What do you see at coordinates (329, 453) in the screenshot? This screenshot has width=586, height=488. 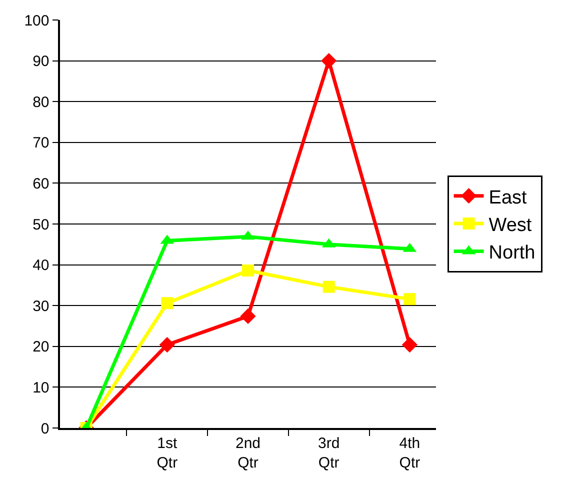 I see `x-tick-label: 3rd Qtr` at bounding box center [329, 453].